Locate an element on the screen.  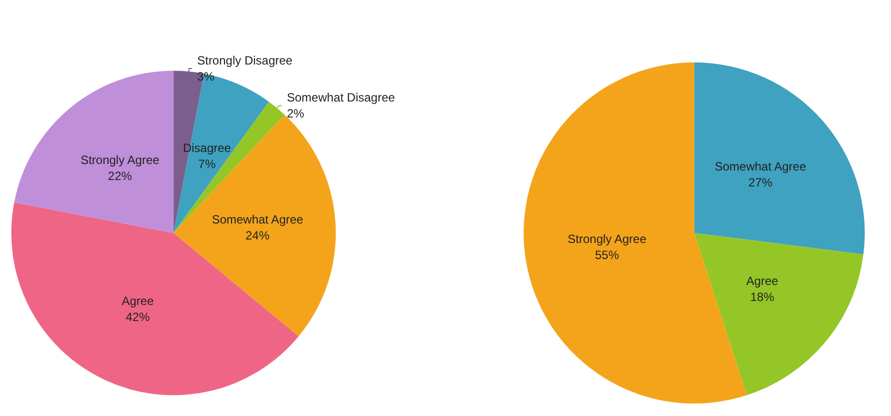
data-label: 24% is located at coordinates (257, 235).